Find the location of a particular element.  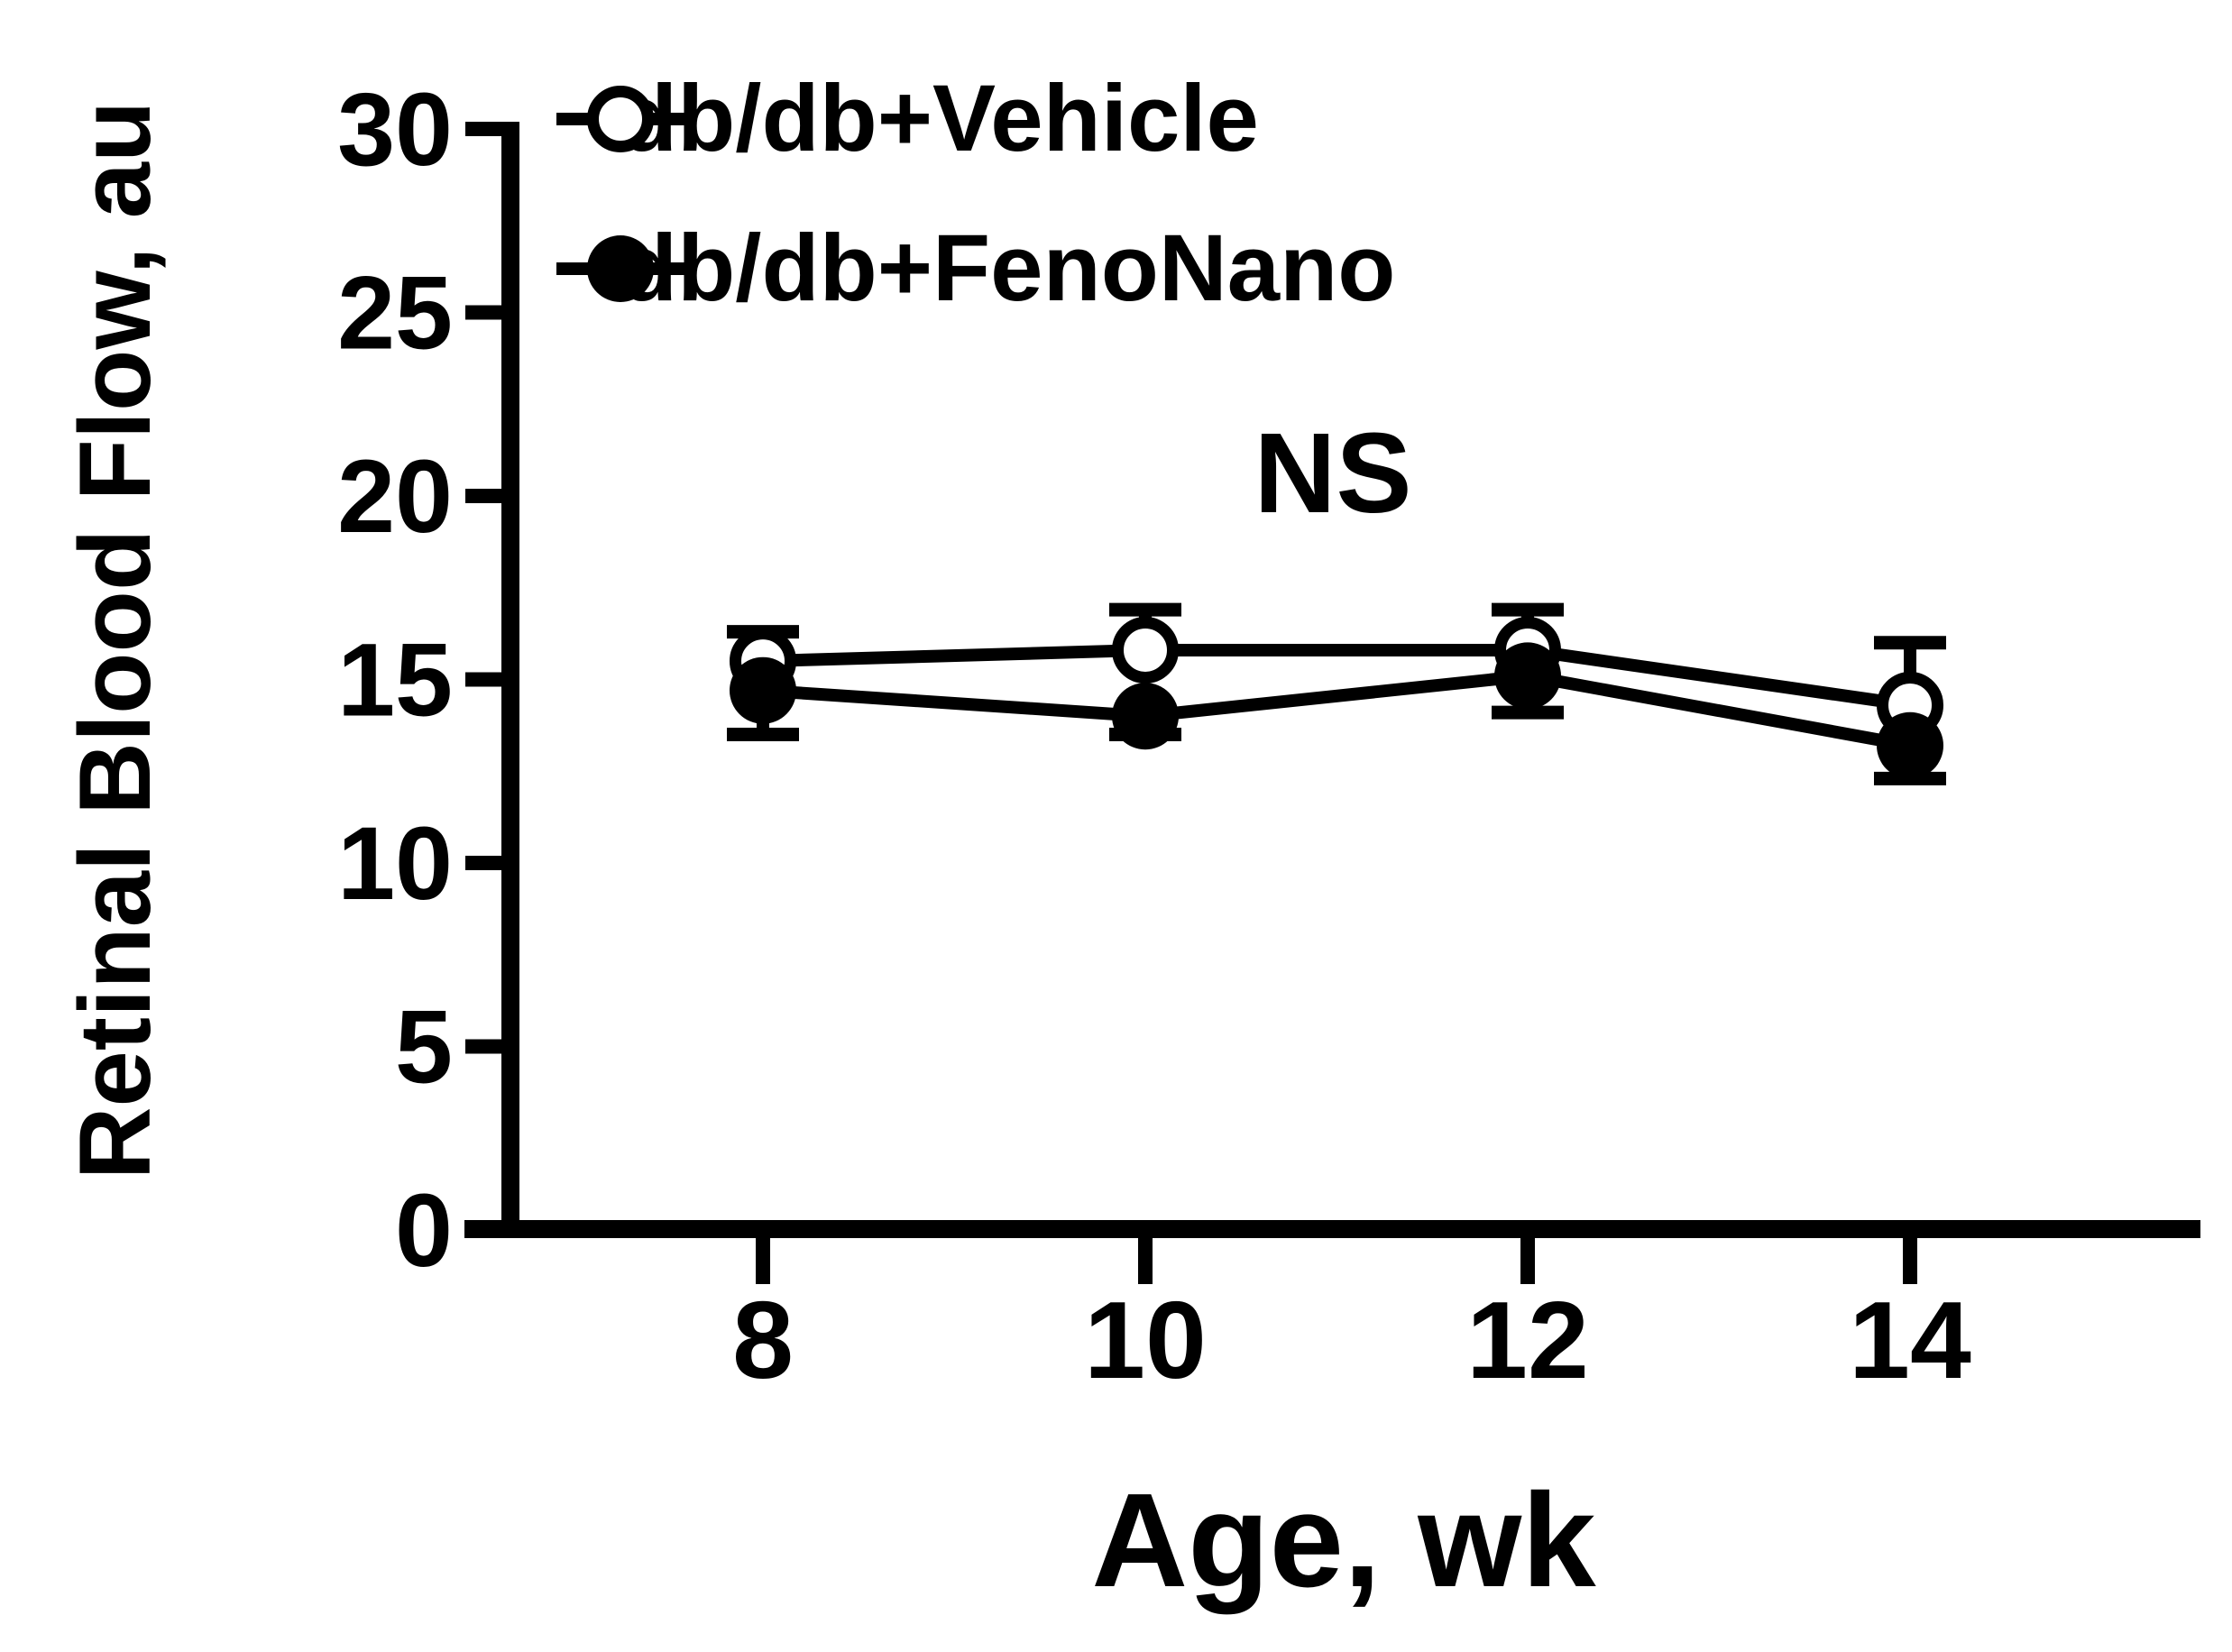

y-tick-label: 15 is located at coordinates (395, 681).